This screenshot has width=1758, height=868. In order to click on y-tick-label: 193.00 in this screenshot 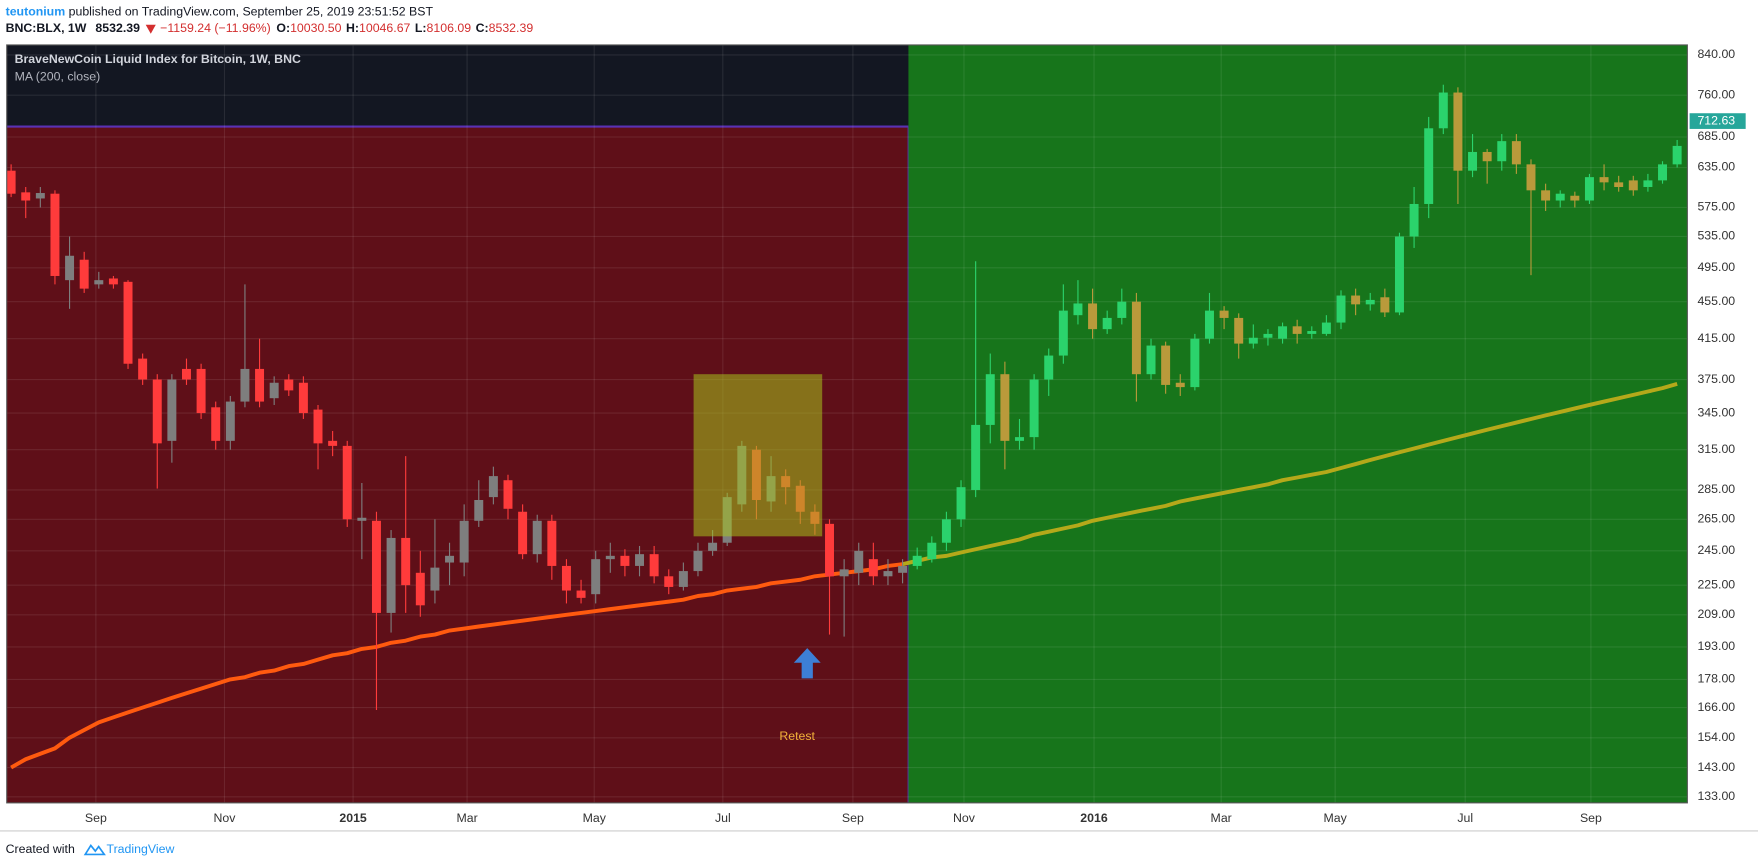, I will do `click(1716, 646)`.